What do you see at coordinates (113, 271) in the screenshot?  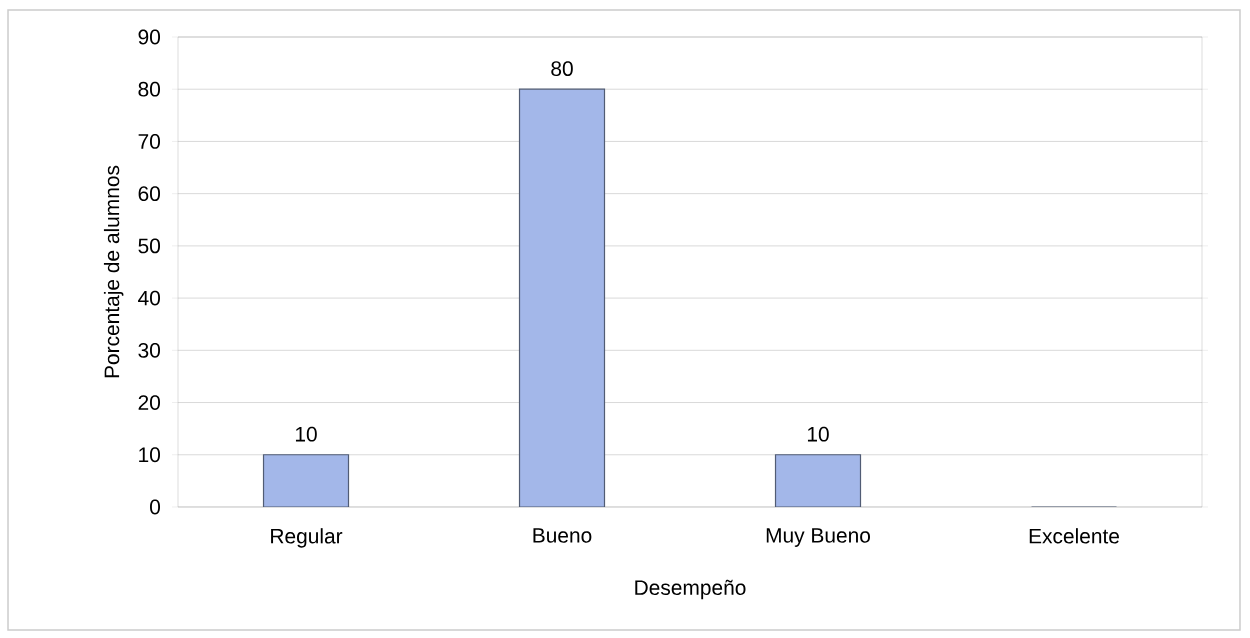 I see `y-axis-title: Porcentaje de alumnos` at bounding box center [113, 271].